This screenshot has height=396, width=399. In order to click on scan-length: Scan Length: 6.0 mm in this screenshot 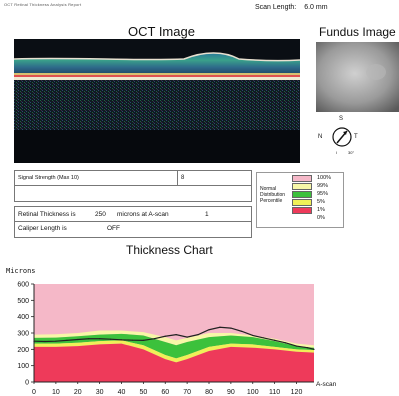, I will do `click(291, 7)`.